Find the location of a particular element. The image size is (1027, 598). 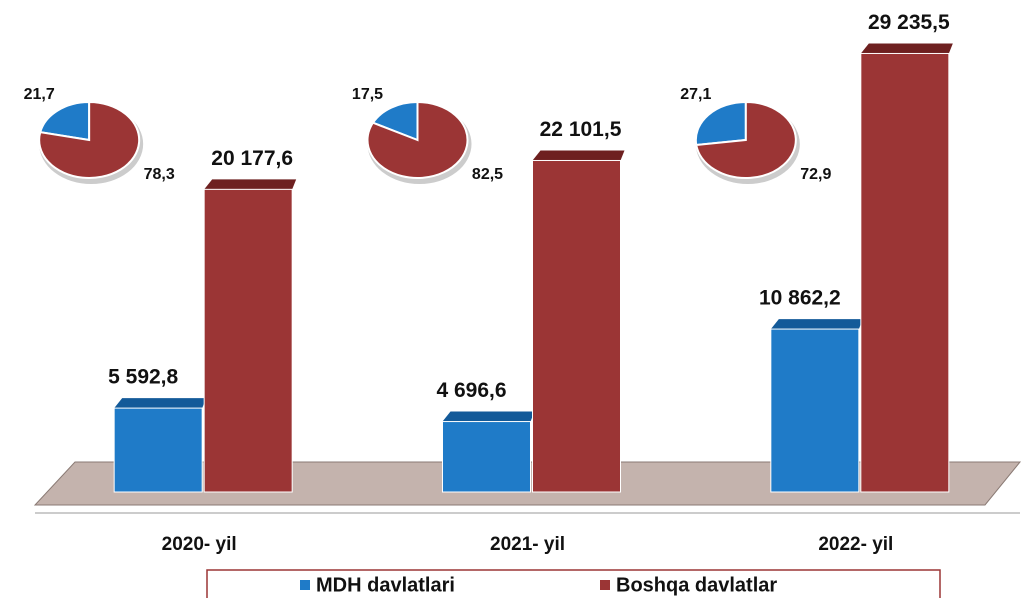

data-label: 5 592,8 is located at coordinates (143, 377).